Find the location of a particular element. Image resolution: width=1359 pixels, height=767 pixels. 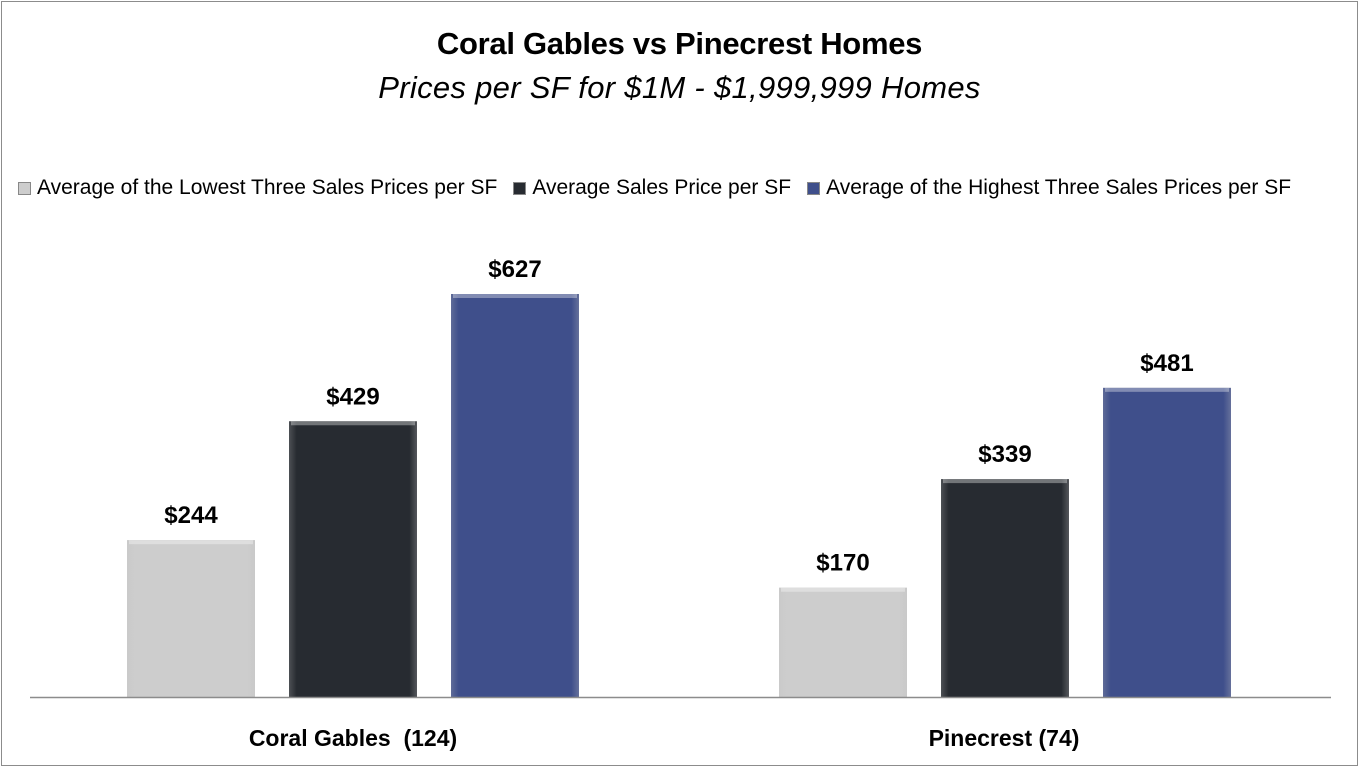

legend-item-average: Average Sales Price per SF is located at coordinates (652, 188).